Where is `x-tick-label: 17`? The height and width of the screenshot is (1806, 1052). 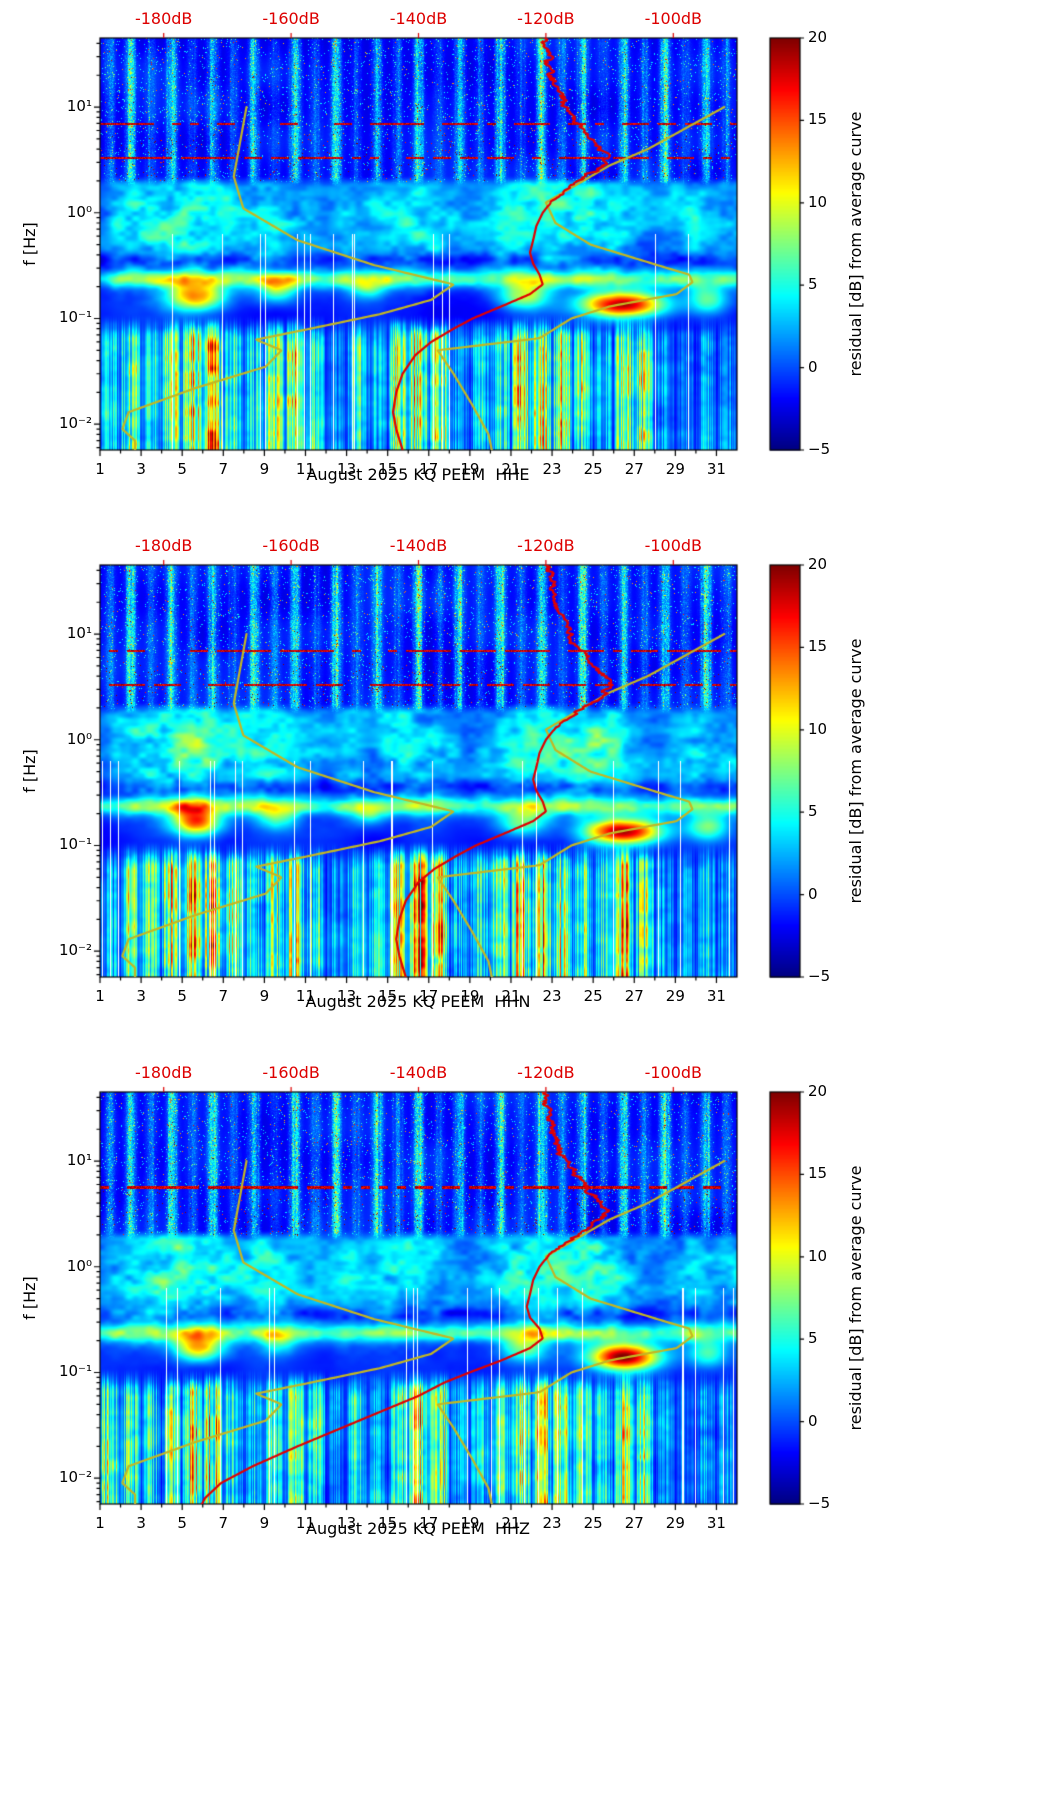 x-tick-label: 17 is located at coordinates (429, 1523).